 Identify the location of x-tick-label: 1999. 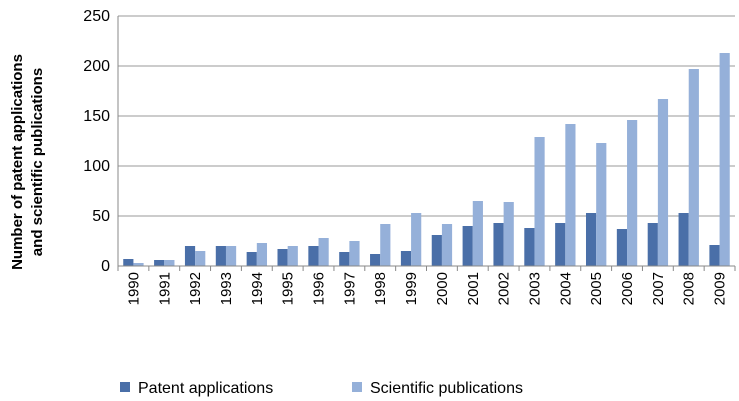
(411, 288).